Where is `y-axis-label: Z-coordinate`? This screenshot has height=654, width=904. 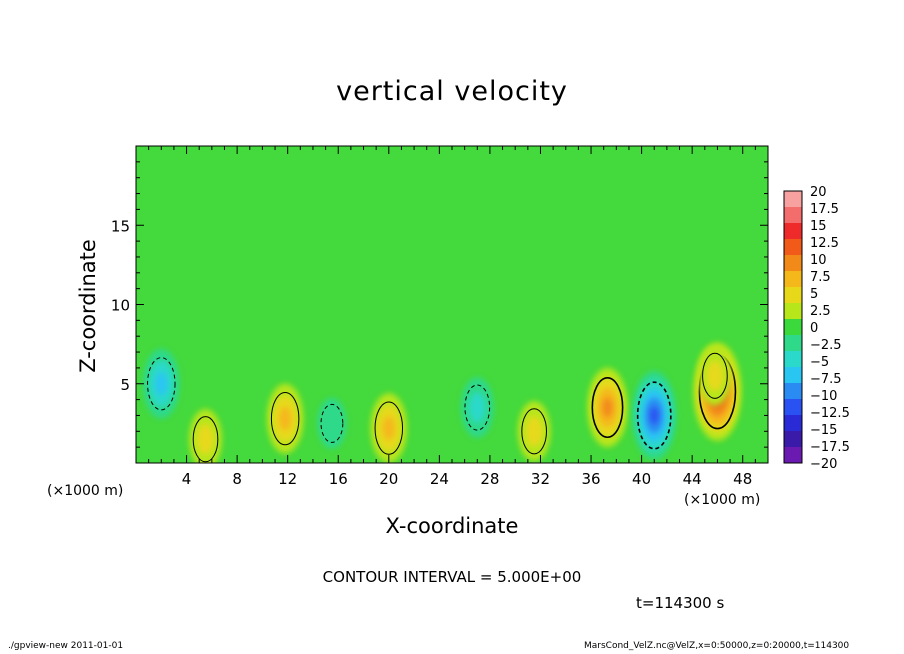 y-axis-label: Z-coordinate is located at coordinates (88, 306).